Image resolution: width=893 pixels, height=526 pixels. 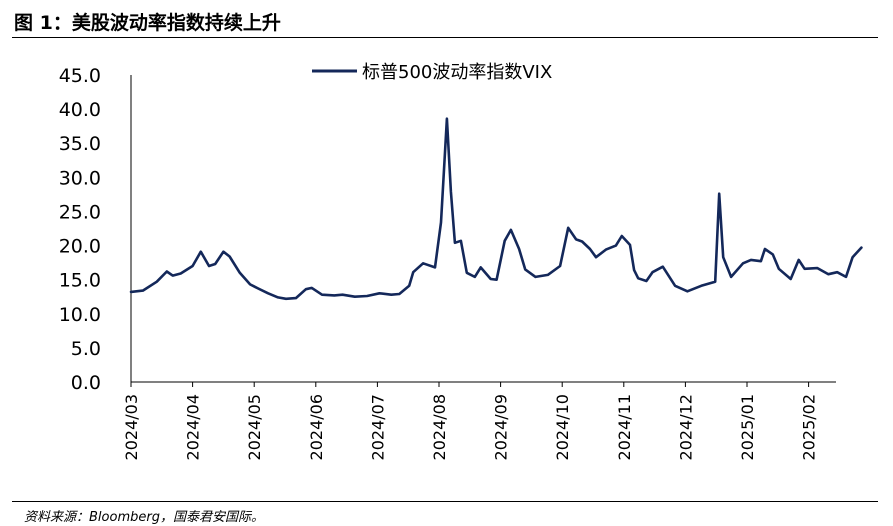 What do you see at coordinates (95, 229) in the screenshot?
I see `y-axis: 0.0 5.0 10.0 15.0 20.0 25.0 30.0 35.0 40.0 45.0` at bounding box center [95, 229].